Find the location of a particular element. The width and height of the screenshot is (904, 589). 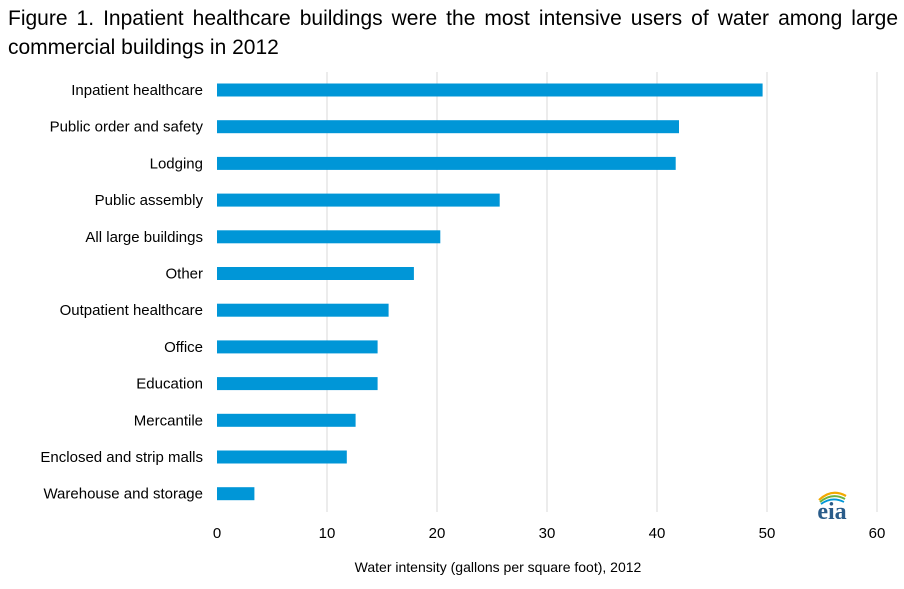

logo-arc-green is located at coordinates (832, 499).